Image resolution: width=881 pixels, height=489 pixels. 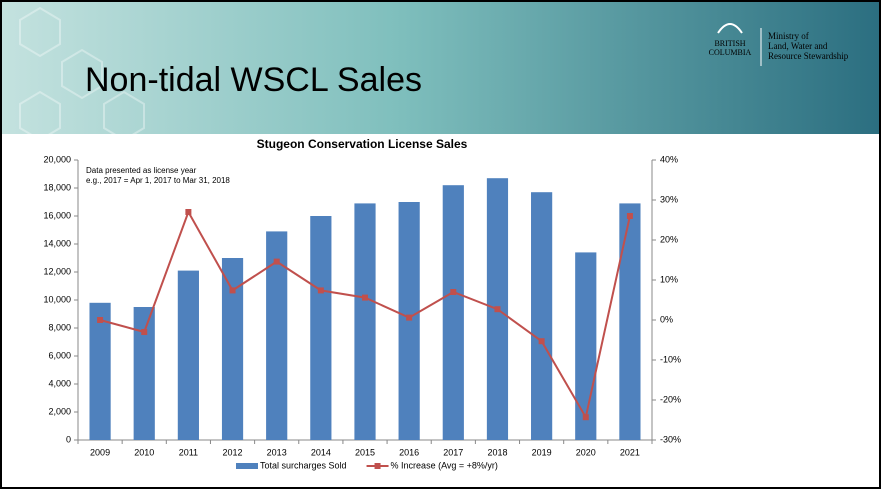 What do you see at coordinates (141, 170) in the screenshot?
I see `annotation: Data presented as license year` at bounding box center [141, 170].